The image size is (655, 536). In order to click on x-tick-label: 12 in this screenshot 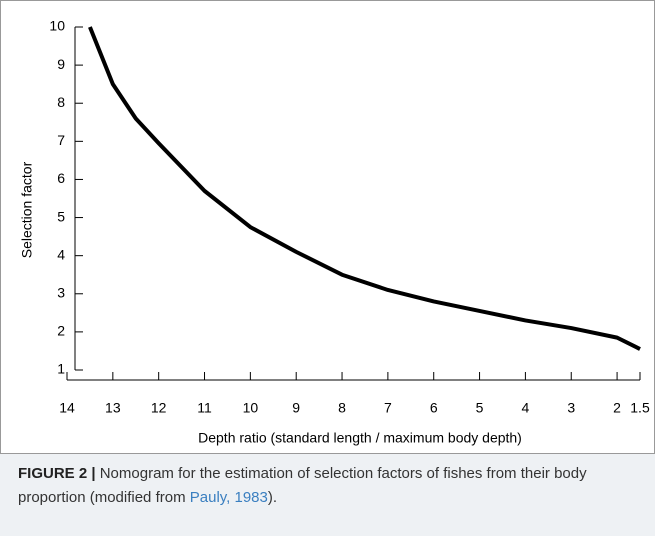, I will do `click(159, 408)`.